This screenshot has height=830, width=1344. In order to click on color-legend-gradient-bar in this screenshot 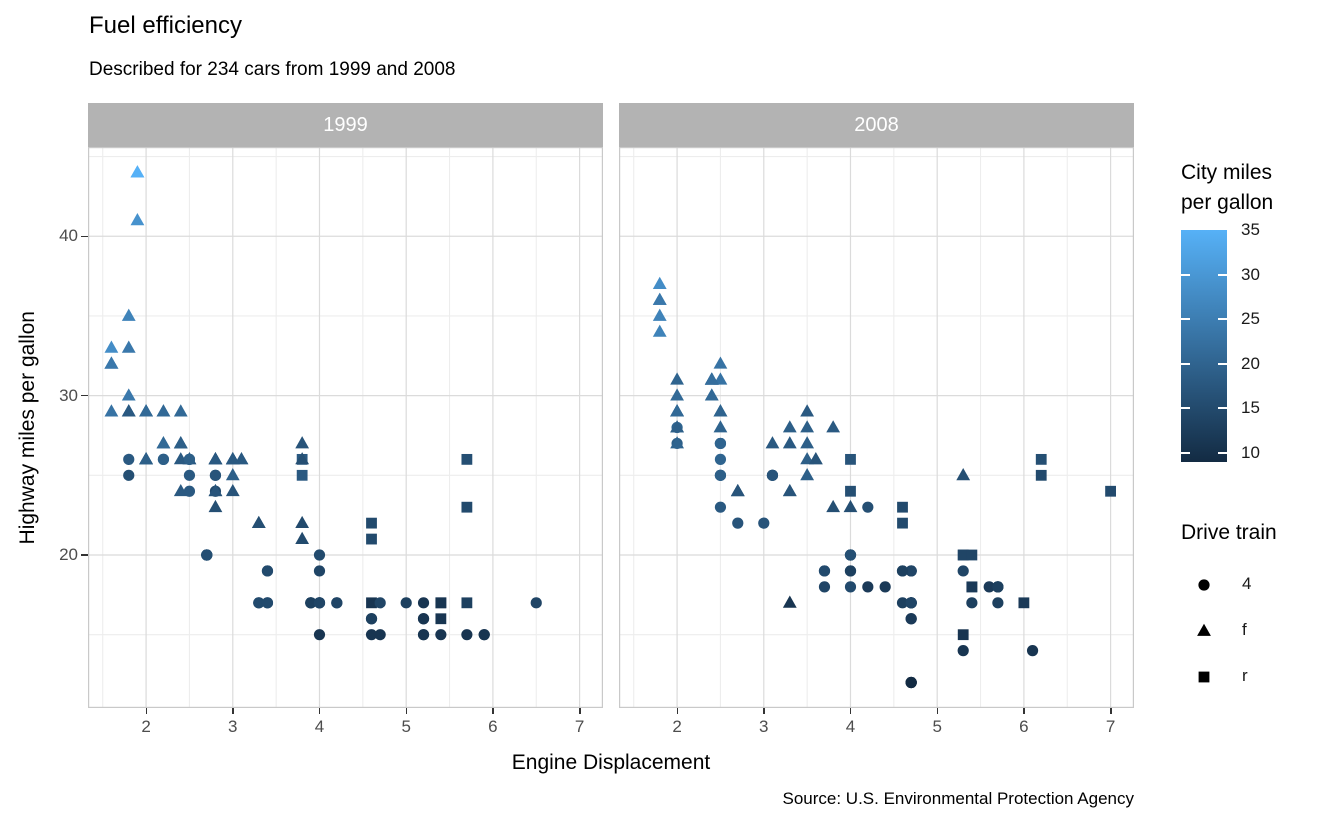, I will do `click(1204, 346)`.